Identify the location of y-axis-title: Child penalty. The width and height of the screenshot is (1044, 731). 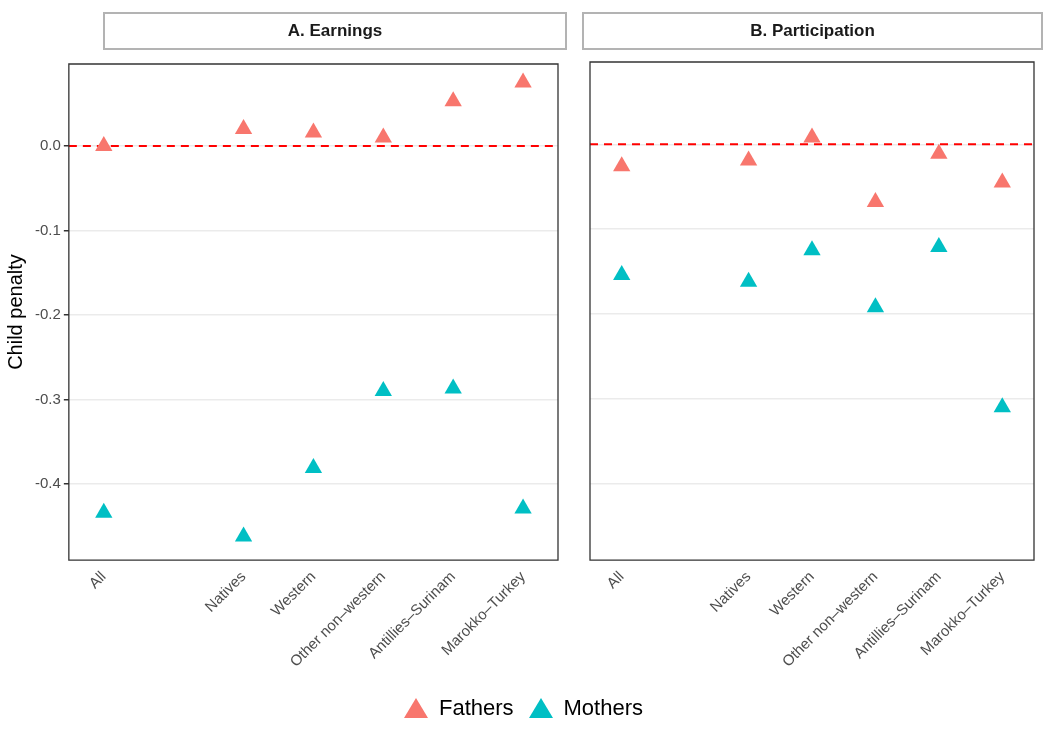
(14, 312).